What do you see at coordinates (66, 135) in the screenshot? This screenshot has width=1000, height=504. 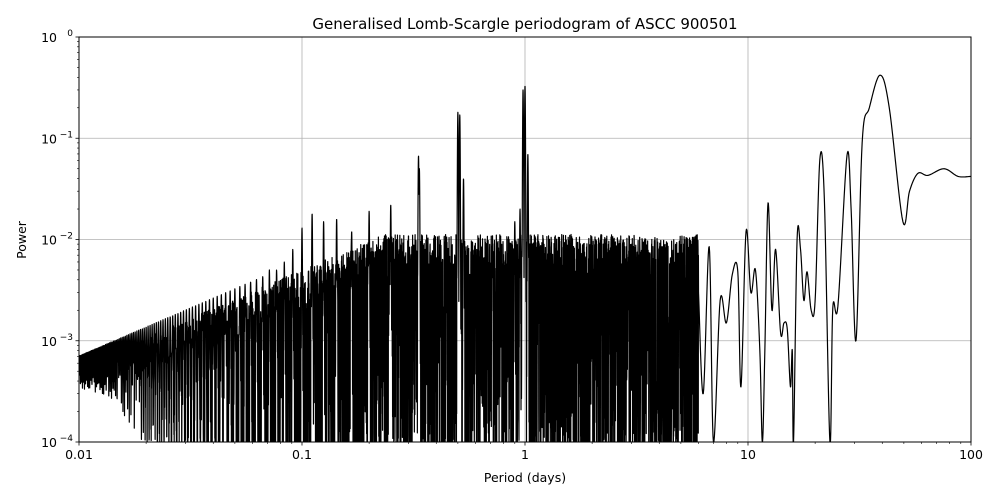 I see `y-tick-exponent: −1` at bounding box center [66, 135].